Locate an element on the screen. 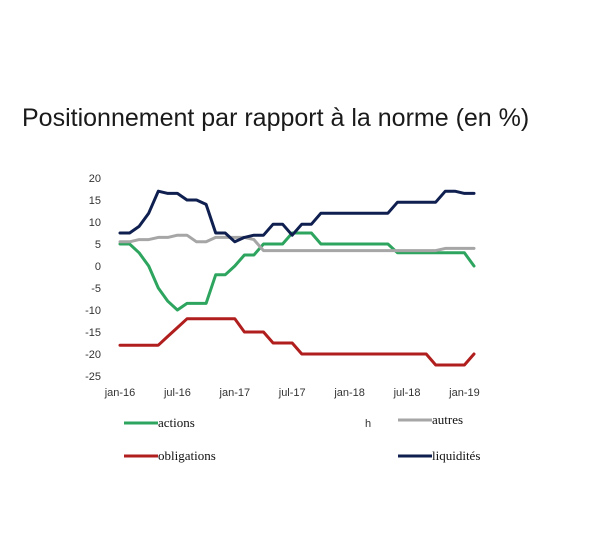 Image resolution: width=600 pixels, height=536 pixels. y-tick-label: 20 is located at coordinates (95, 179).